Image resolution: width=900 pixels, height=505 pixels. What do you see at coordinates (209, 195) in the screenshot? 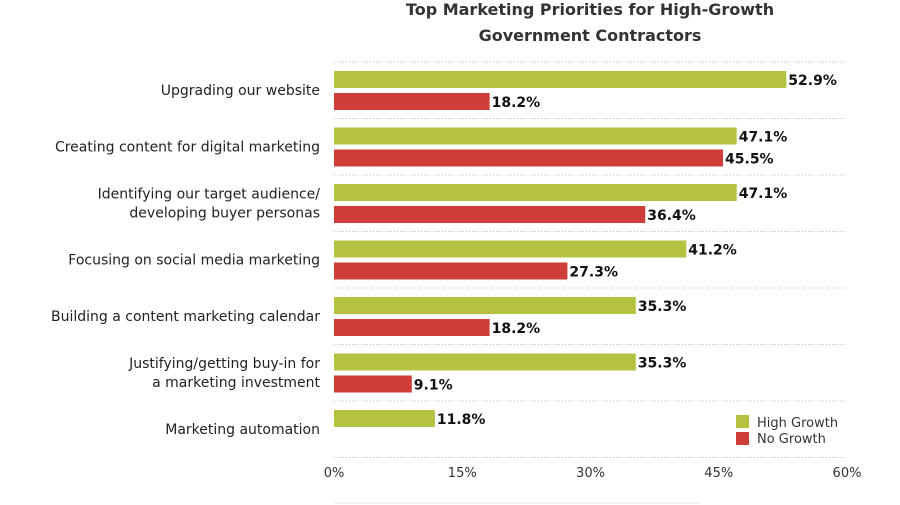
I see `category-label: Identifying our target audience/` at bounding box center [209, 195].